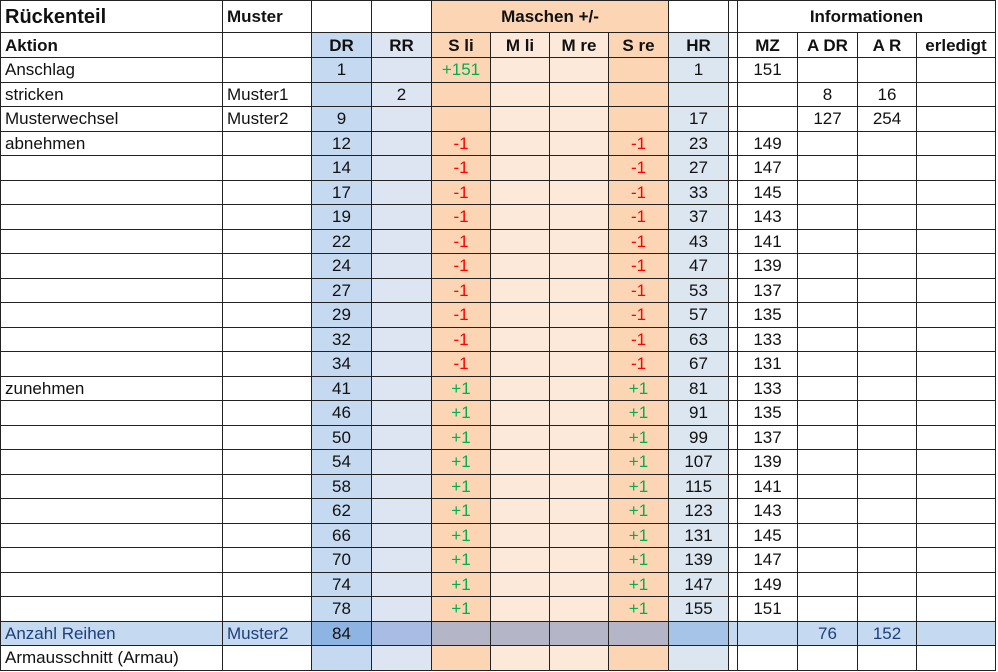  Describe the element at coordinates (699, 388) in the screenshot. I see `cell: 81` at that location.